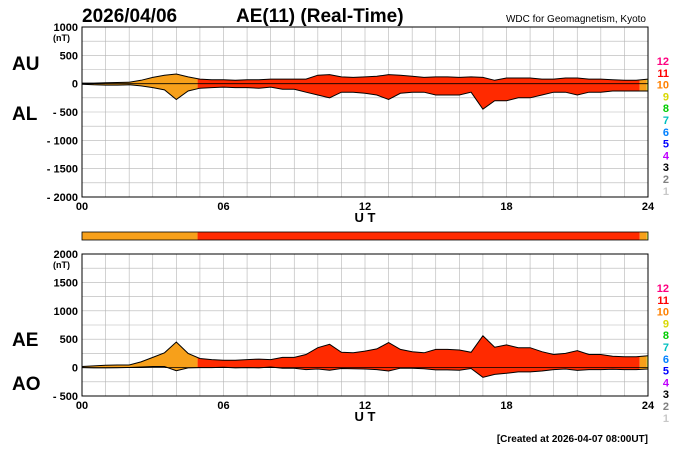 The height and width of the screenshot is (450, 700). What do you see at coordinates (666, 383) in the screenshot?
I see `ae-ao-station-count-label: 4` at bounding box center [666, 383].